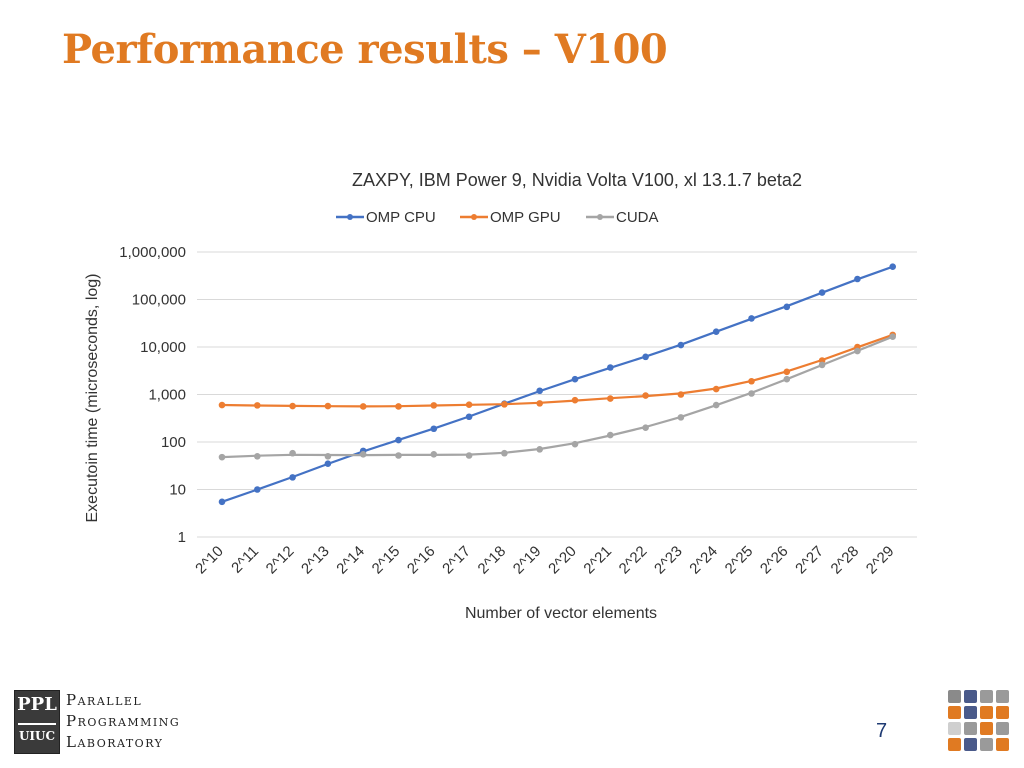  Describe the element at coordinates (182, 537) in the screenshot. I see `y-tick-label: 1` at that location.